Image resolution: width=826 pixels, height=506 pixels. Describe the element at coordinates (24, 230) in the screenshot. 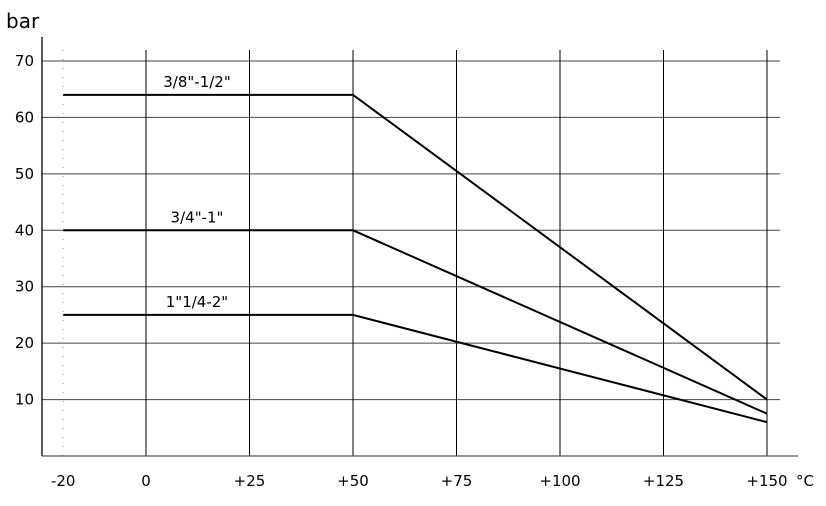

I see `y-tick-label: 40` at that location.